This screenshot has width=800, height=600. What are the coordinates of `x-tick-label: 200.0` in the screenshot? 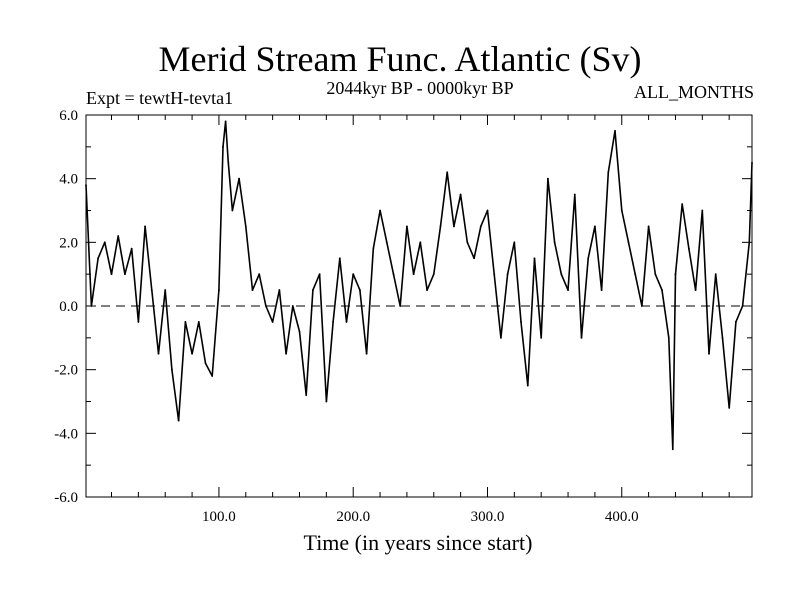 It's located at (353, 517).